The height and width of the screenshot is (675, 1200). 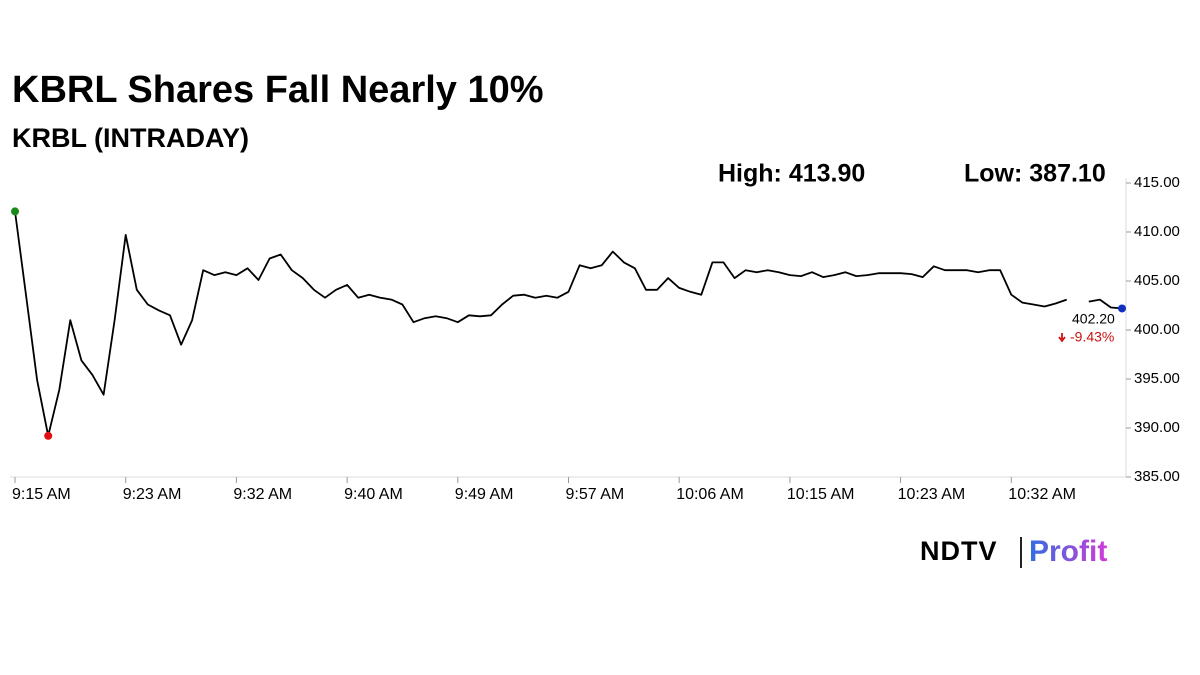 What do you see at coordinates (1157, 427) in the screenshot?
I see `y-tick-label: 390.00` at bounding box center [1157, 427].